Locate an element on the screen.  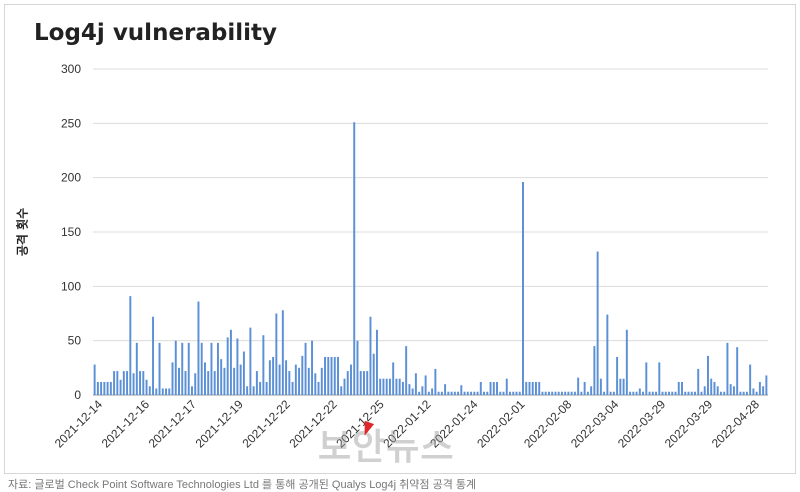
x-tick-label: 2021-12-22 is located at coordinates (267, 424).